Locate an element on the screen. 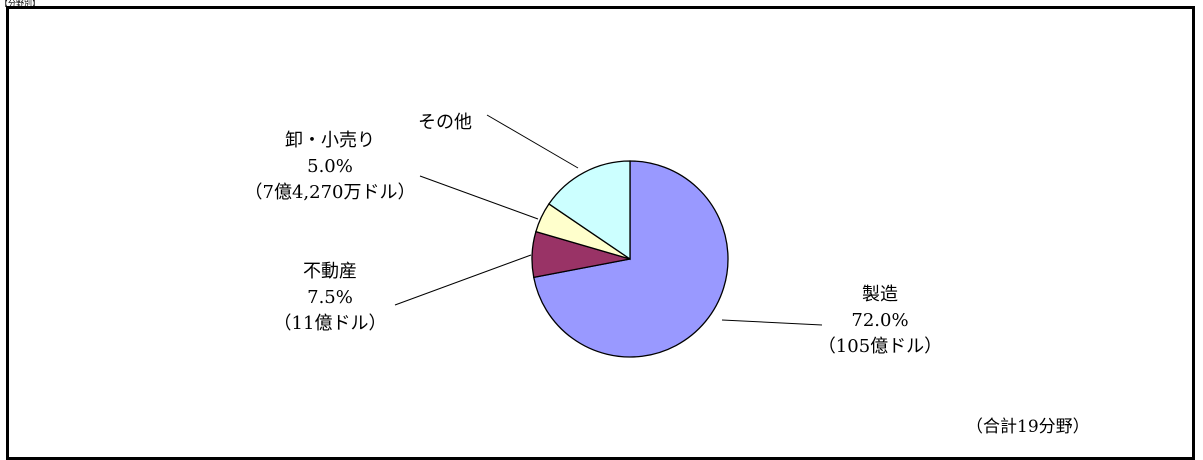 Image resolution: width=1203 pixels, height=460 pixels. slice-manufacturing is located at coordinates (630, 259).